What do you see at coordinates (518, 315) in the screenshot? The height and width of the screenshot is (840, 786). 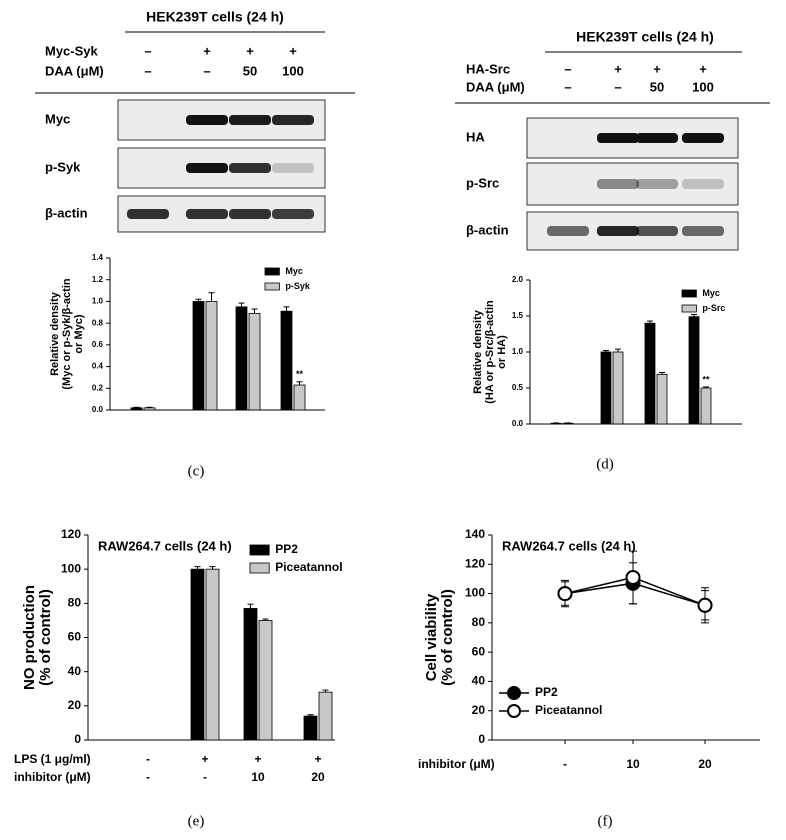 I see `y-tick-label: 1.5` at bounding box center [518, 315].